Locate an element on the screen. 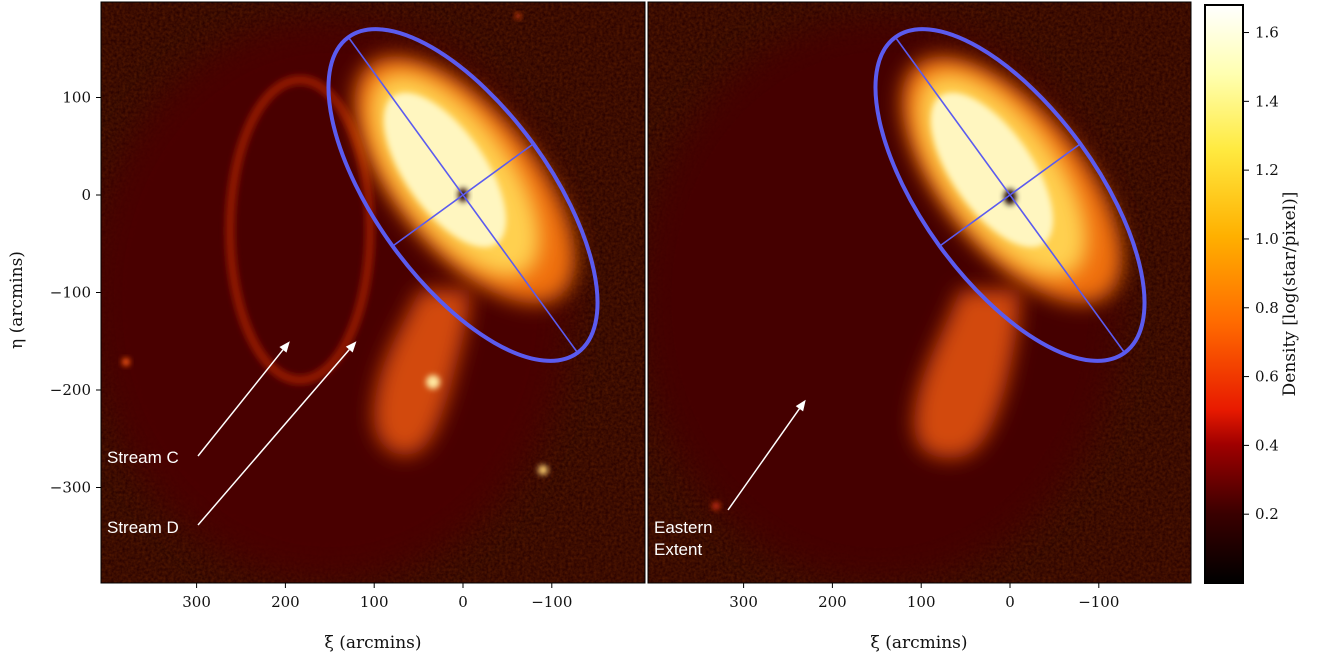  right-x-ticks: 300 200 100 0 −100 is located at coordinates (924, 597).